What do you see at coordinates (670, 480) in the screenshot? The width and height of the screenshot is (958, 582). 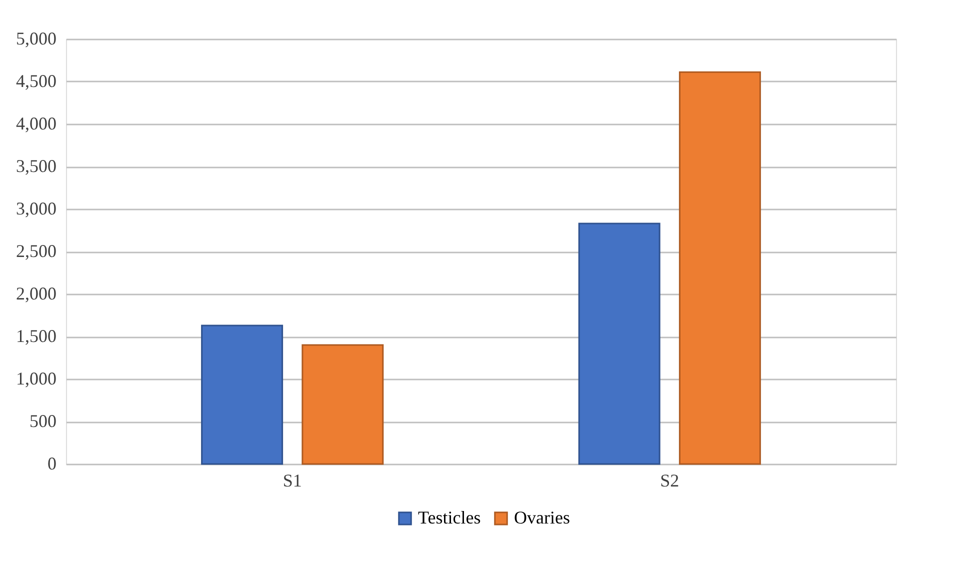 I see `x-tick-label: S2` at bounding box center [670, 480].